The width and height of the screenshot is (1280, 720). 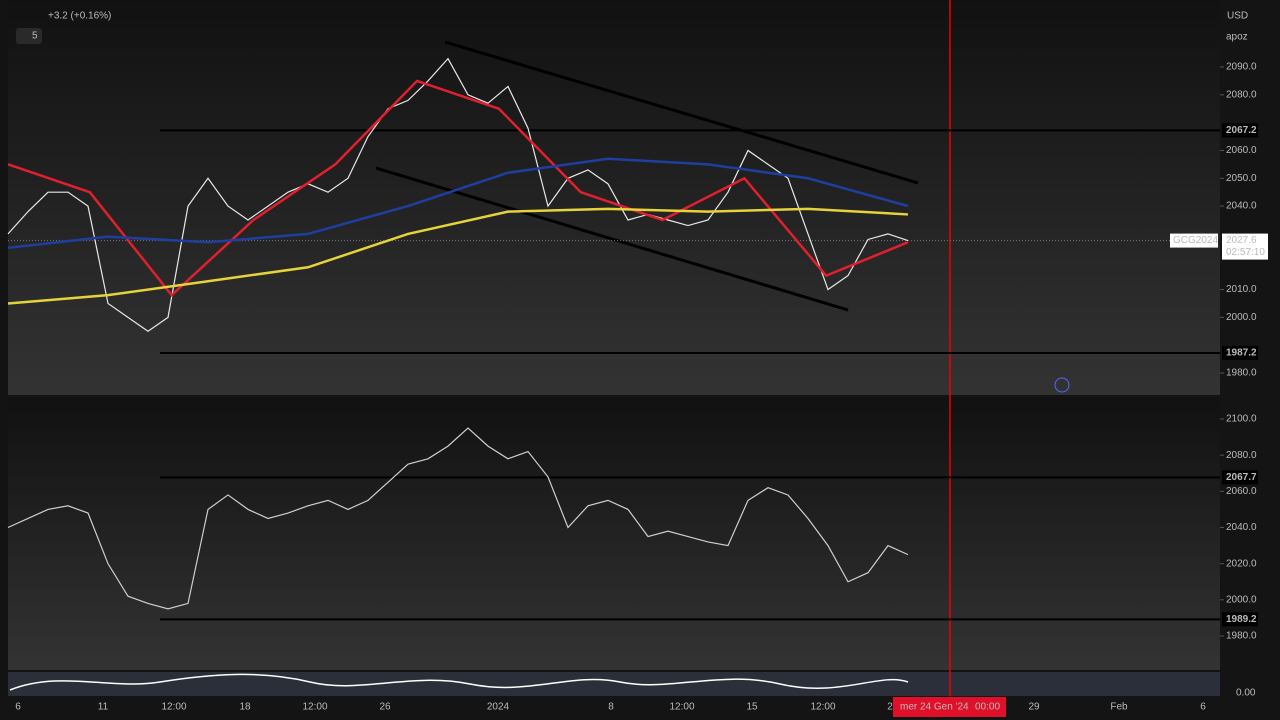 What do you see at coordinates (1062, 385) in the screenshot?
I see `goto-button` at bounding box center [1062, 385].